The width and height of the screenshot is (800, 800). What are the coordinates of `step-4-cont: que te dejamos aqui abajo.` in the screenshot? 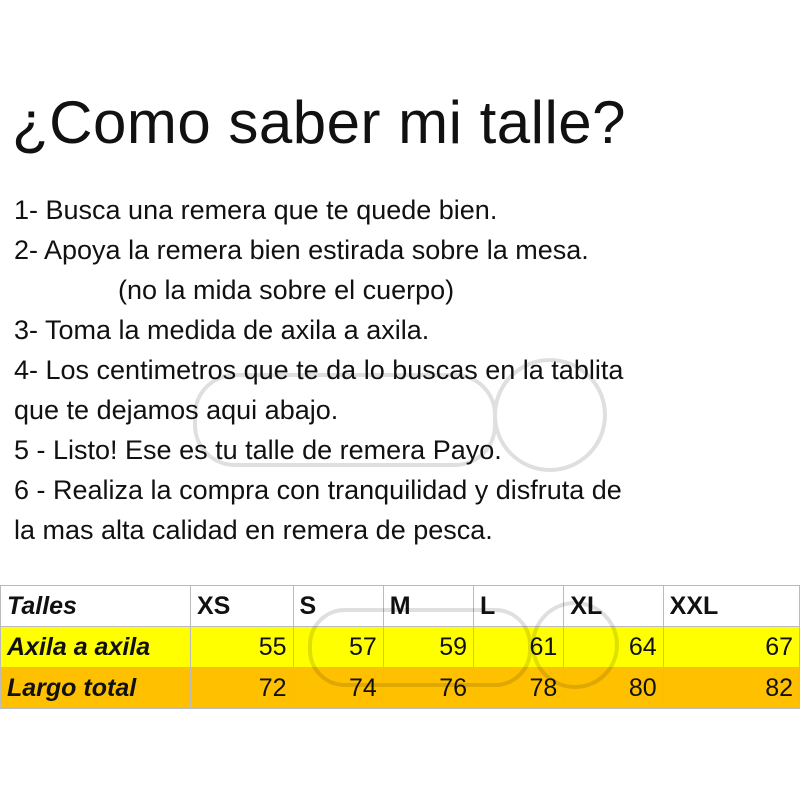 It's located at (176, 410).